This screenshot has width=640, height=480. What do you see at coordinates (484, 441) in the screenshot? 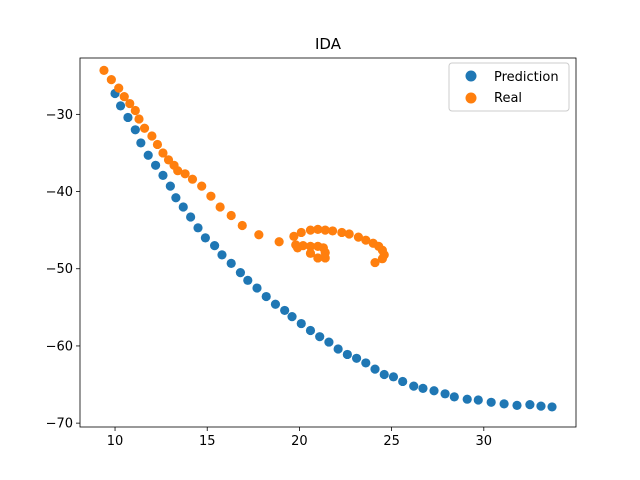
I see `x-tick-label: 30` at bounding box center [484, 441].